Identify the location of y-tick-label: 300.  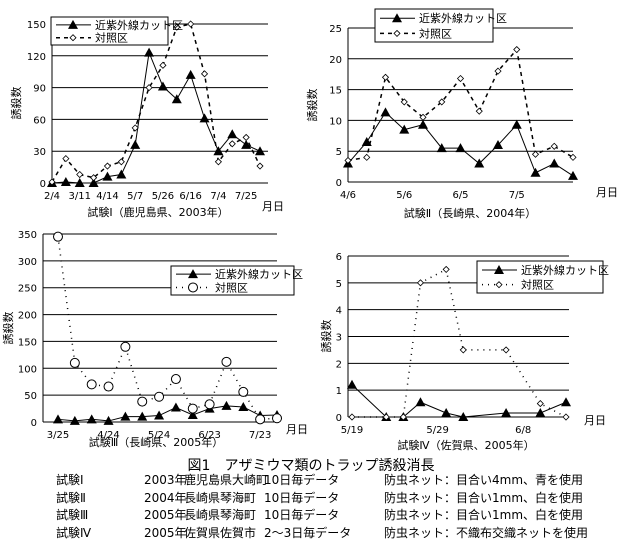
(27, 262).